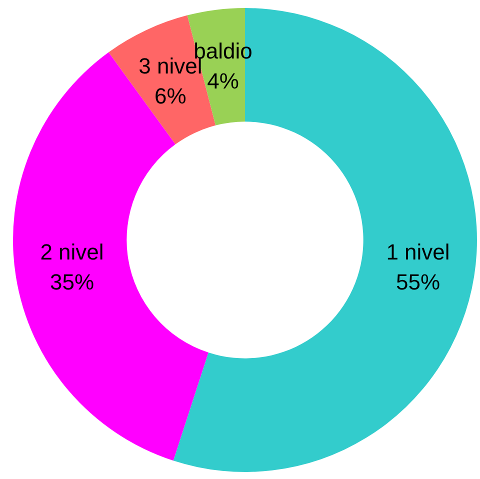 This screenshot has height=479, width=480. I want to click on slice-label: 1 nivel, so click(418, 251).